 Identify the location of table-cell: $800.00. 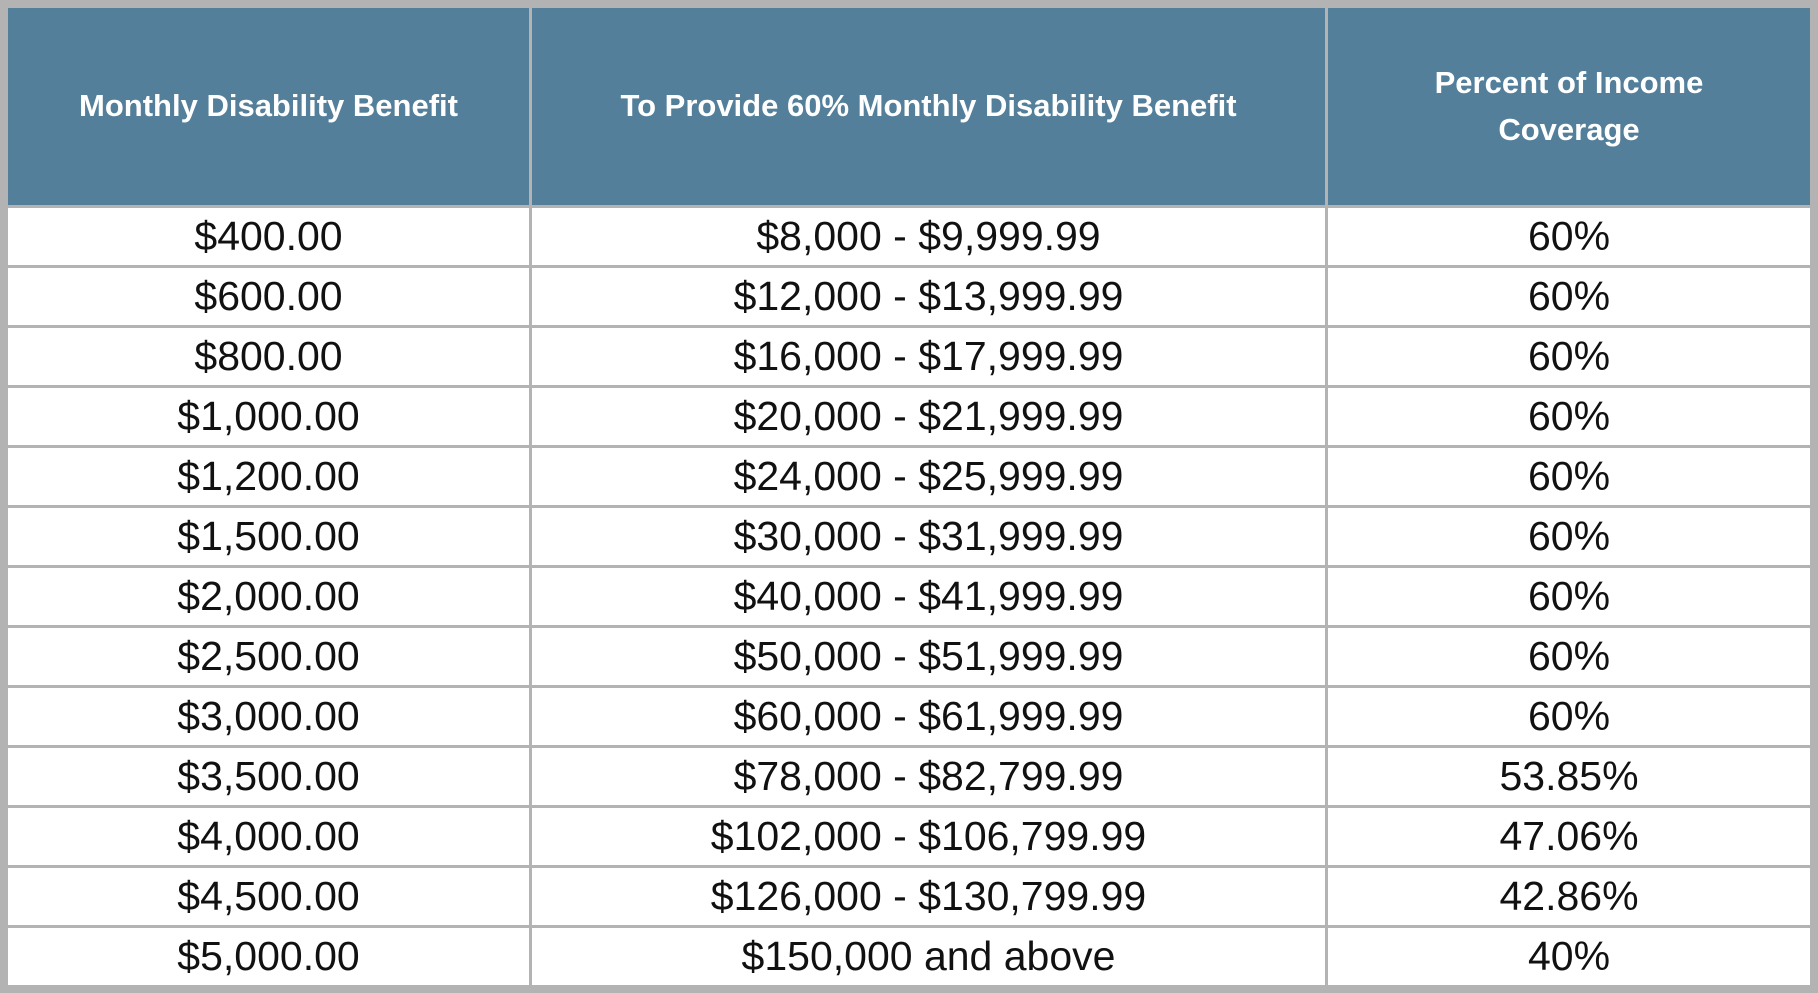
(268, 356).